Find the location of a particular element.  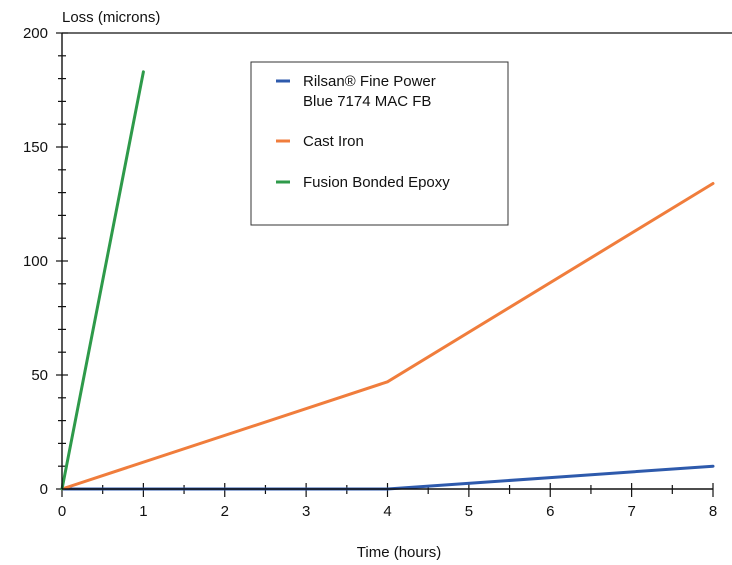

x-tick-label: 7 is located at coordinates (631, 511).